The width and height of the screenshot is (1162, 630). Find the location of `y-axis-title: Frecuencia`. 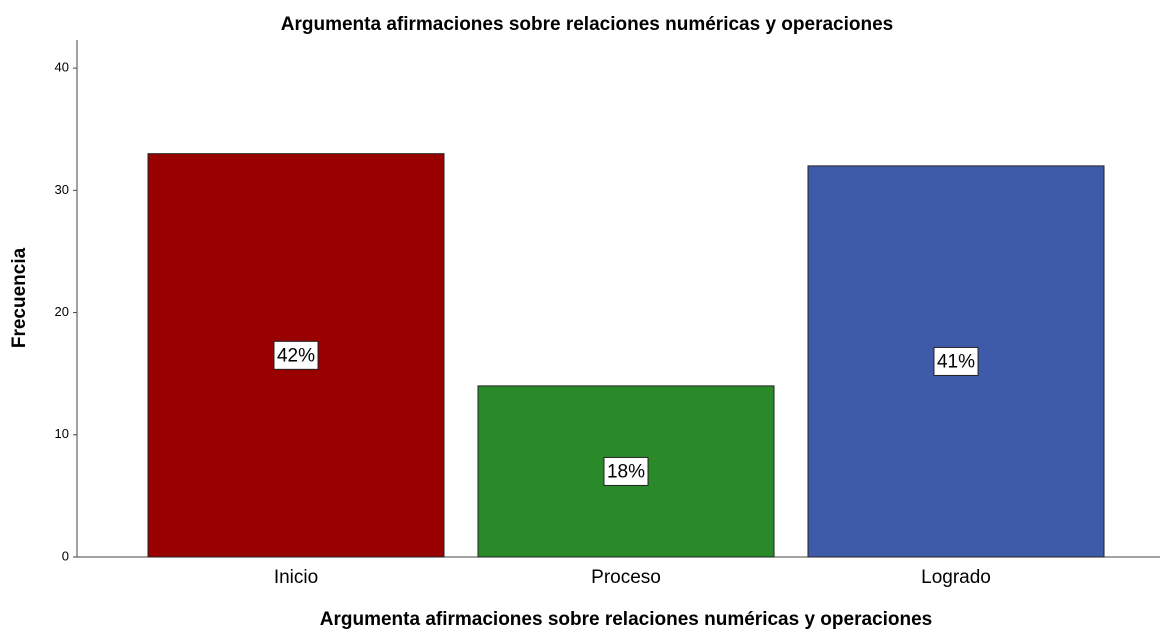

y-axis-title: Frecuencia is located at coordinates (19, 297).